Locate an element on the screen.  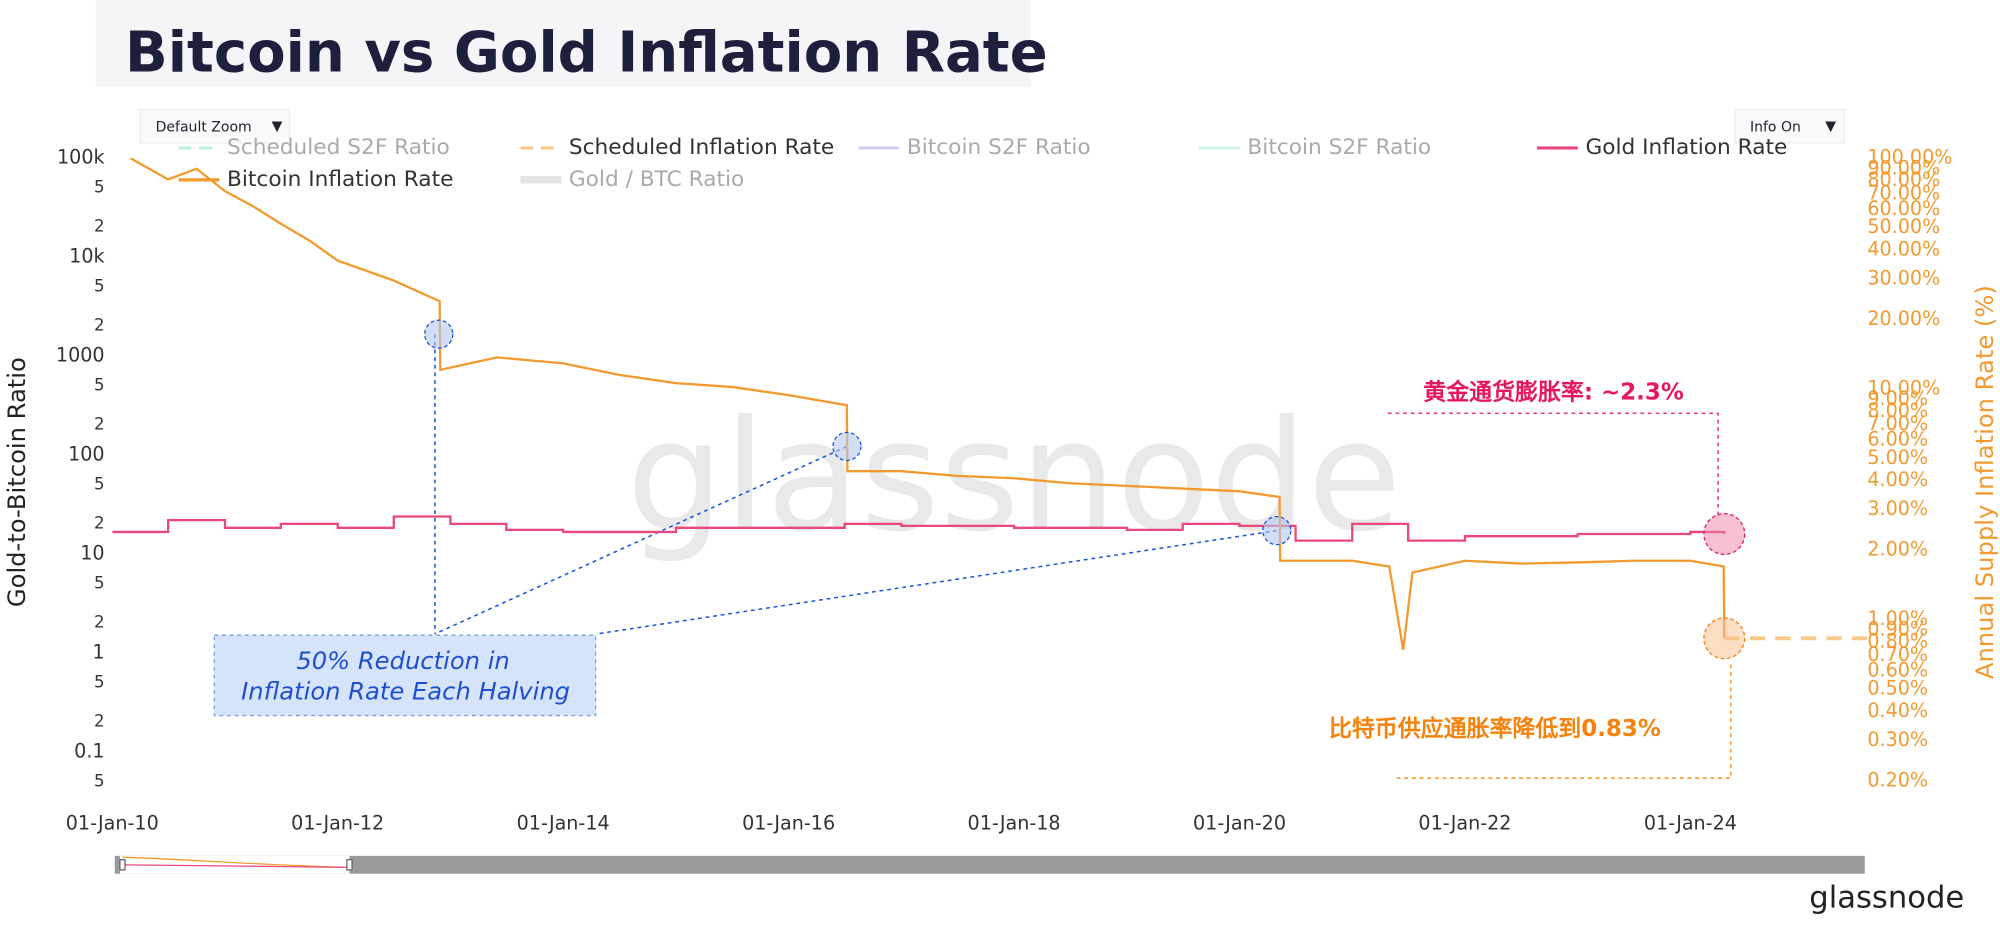
y2-tick-label: 9.00% is located at coordinates (1897, 398).